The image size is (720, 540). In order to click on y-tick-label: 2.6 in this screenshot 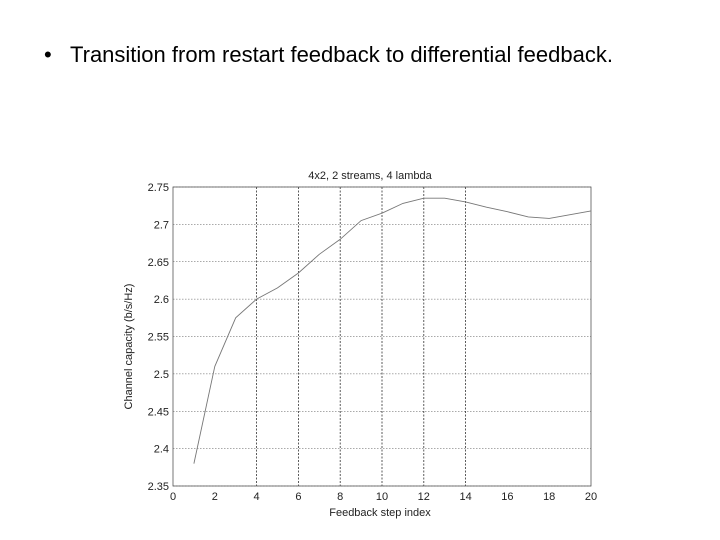, I will do `click(161, 300)`.